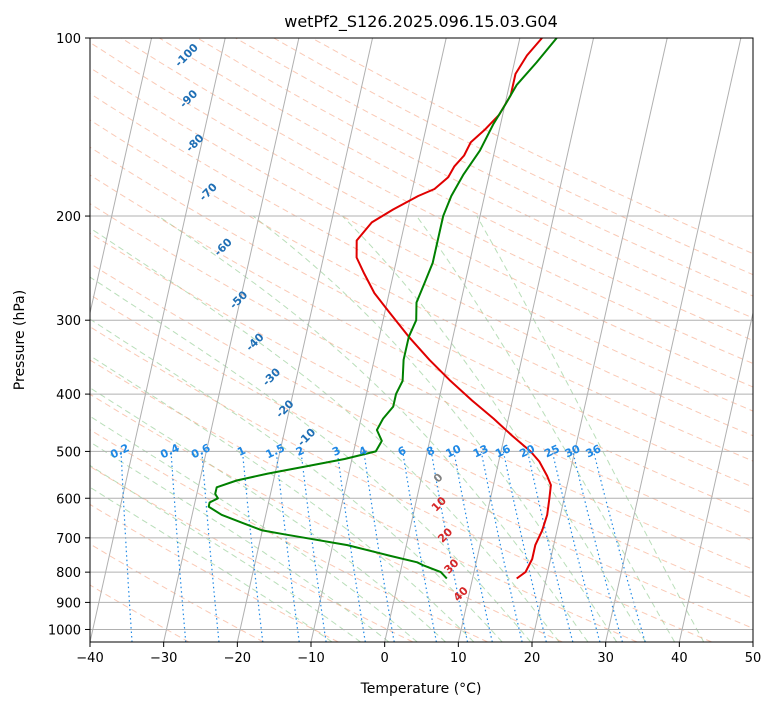 The height and width of the screenshot is (708, 775). What do you see at coordinates (200, 451) in the screenshot?
I see `mixing-ratio-label: 0.6` at bounding box center [200, 451].